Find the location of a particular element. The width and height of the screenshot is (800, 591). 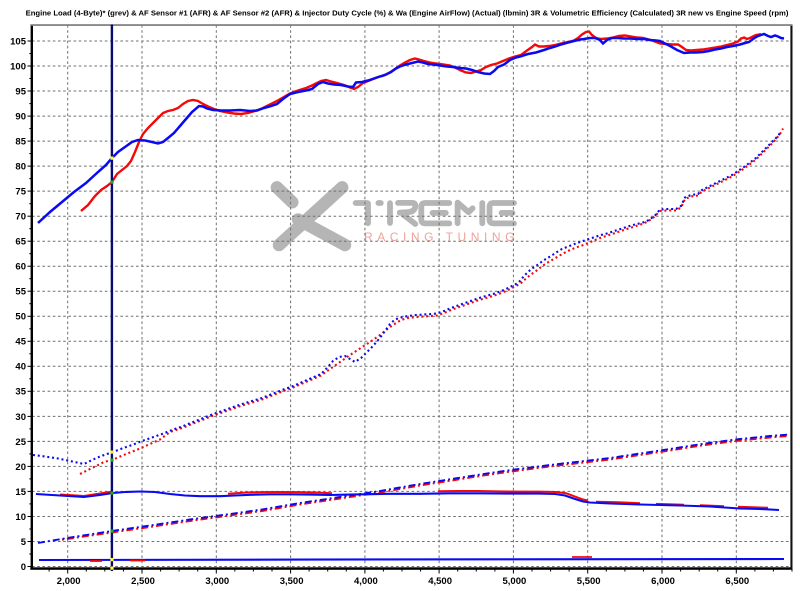

svg-text: 3,000 is located at coordinates (217, 581).